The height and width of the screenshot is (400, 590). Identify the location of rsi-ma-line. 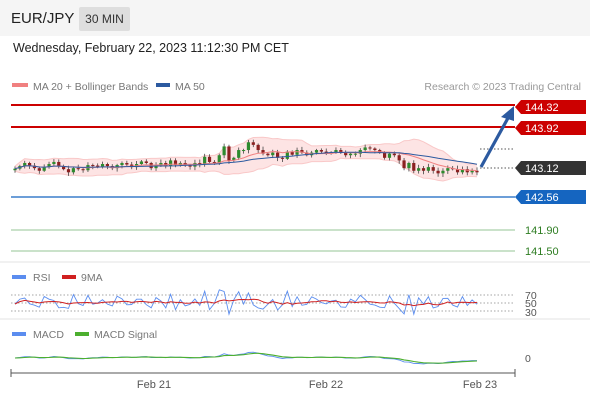
(246, 302).